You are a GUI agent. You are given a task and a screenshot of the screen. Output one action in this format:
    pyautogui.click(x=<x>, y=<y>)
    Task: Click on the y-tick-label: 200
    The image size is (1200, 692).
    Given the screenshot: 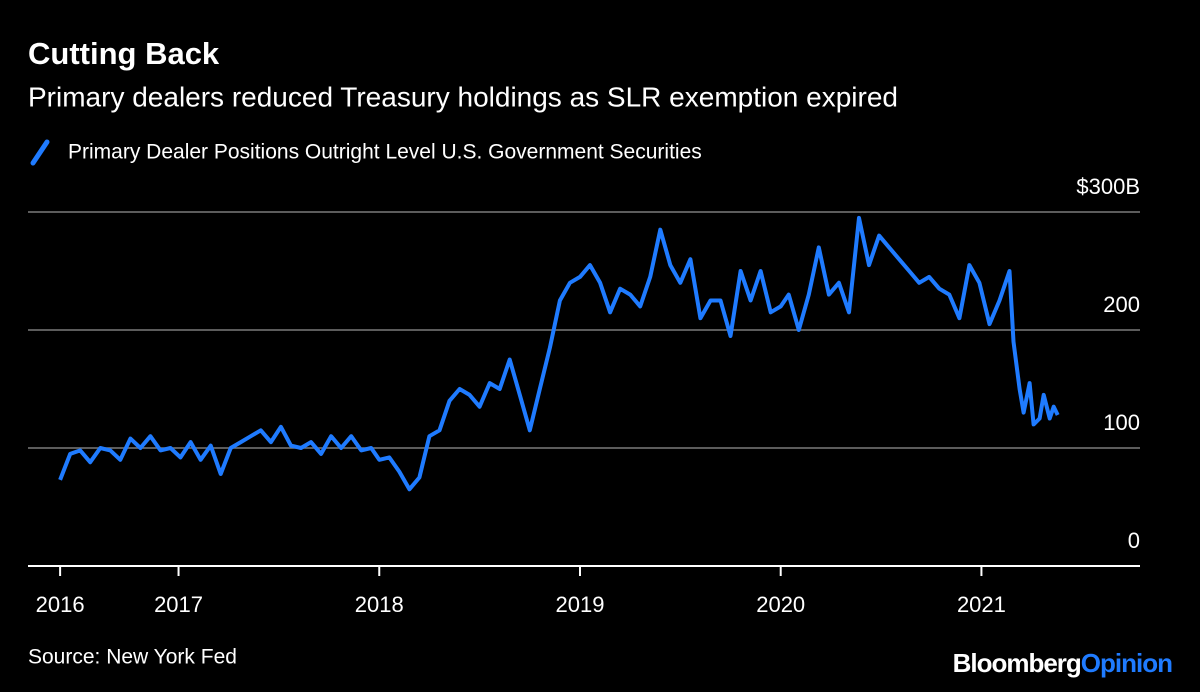 What is the action you would take?
    pyautogui.click(x=1121, y=304)
    